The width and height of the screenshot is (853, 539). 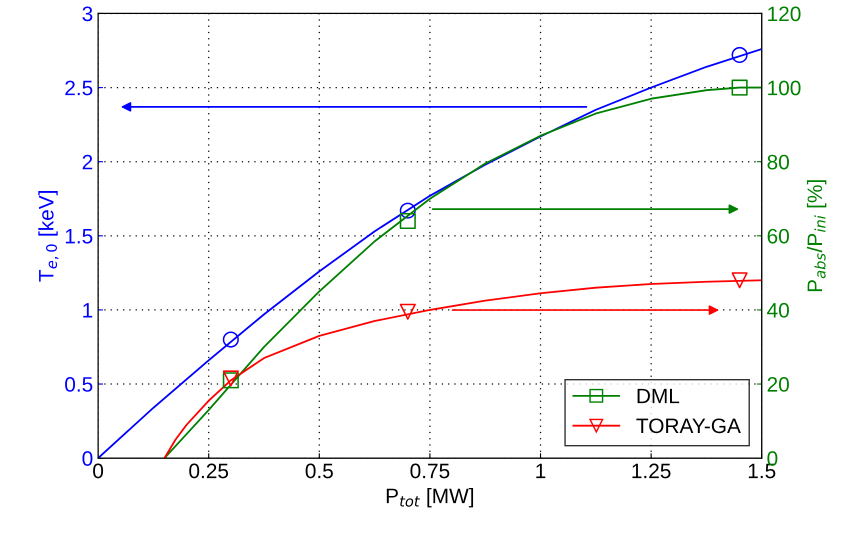 What do you see at coordinates (659, 396) in the screenshot?
I see `legend-label: DML` at bounding box center [659, 396].